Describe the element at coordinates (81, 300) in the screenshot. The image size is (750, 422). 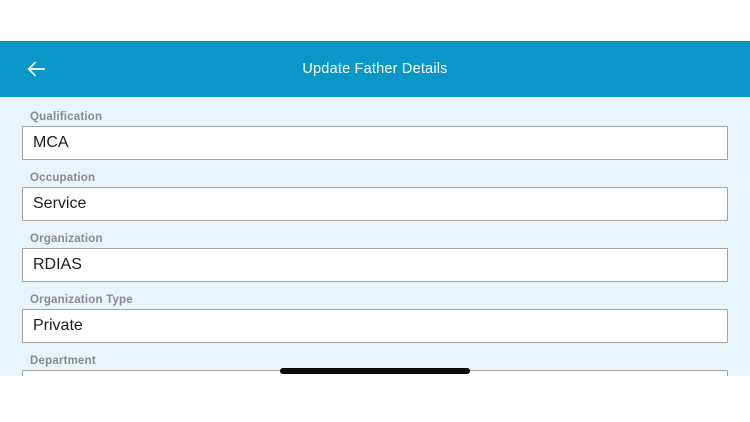
I see `organization-type-label: Organization Type` at that location.